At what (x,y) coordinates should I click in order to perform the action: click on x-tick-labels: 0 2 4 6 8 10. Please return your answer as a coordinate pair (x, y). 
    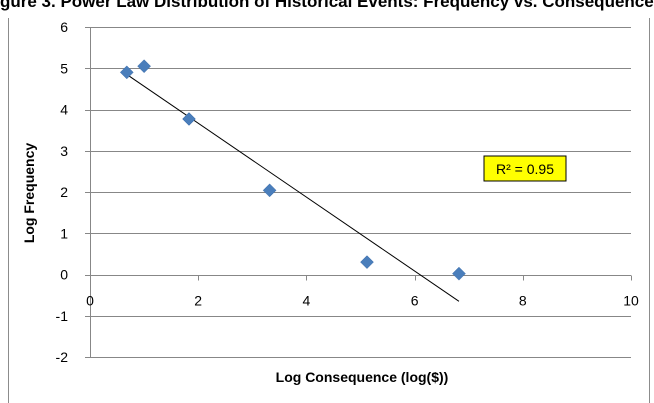
    Looking at the image, I should click on (362, 301).